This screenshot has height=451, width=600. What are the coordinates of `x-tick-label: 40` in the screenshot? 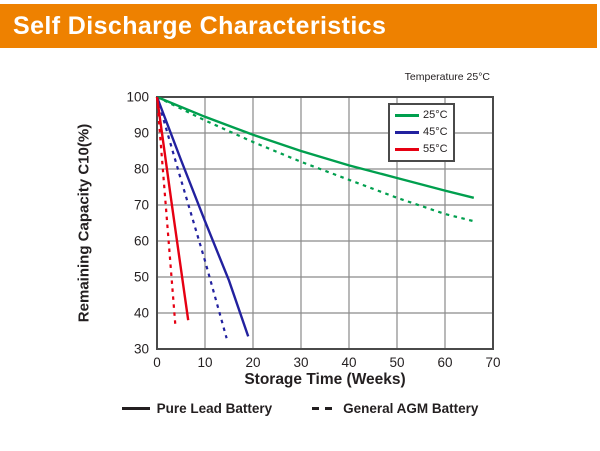 It's located at (348, 362).